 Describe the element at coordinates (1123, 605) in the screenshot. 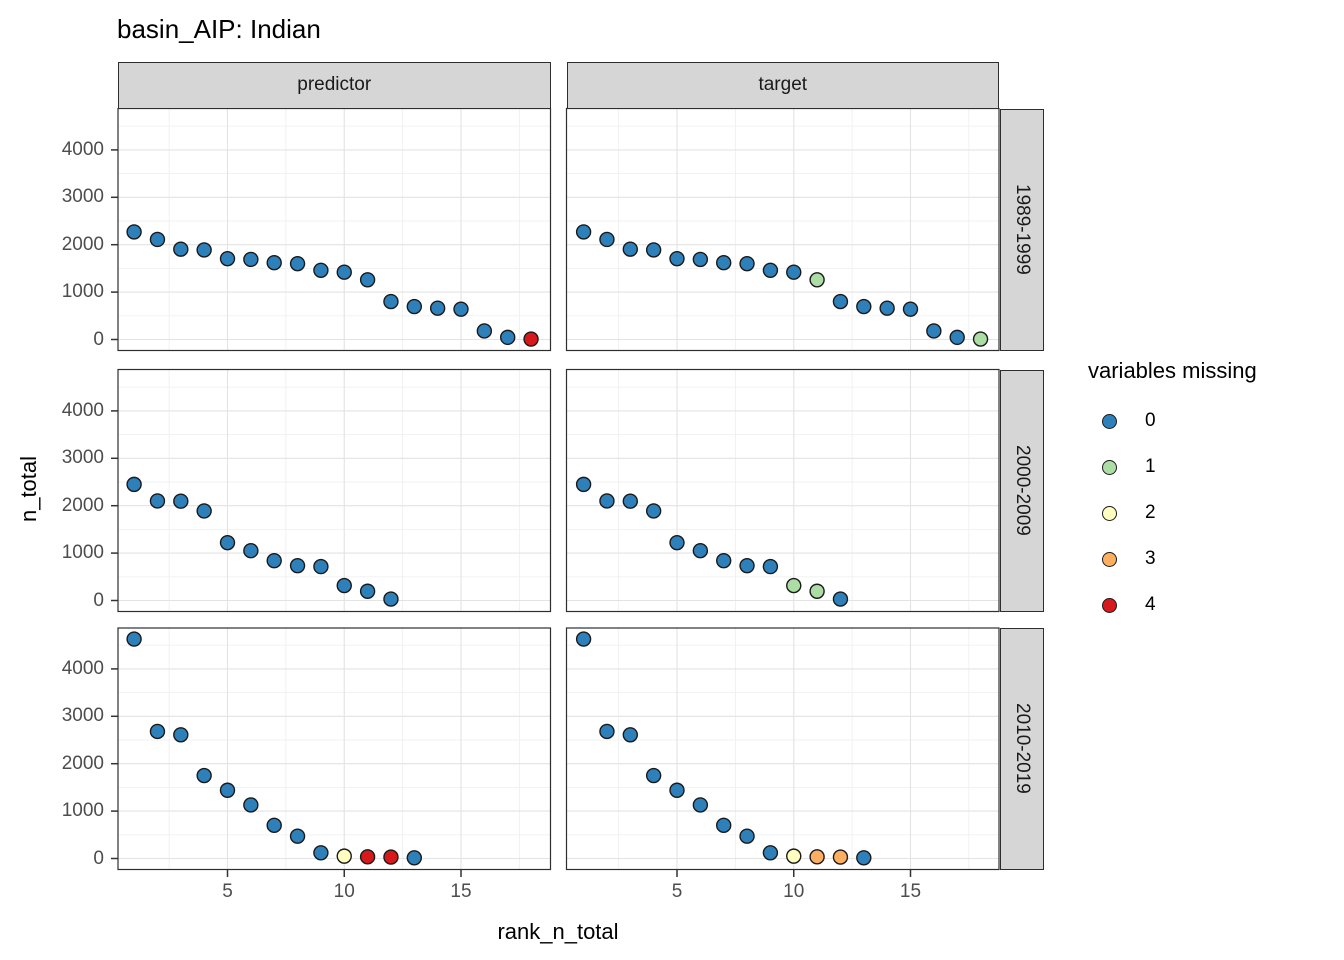

I see `legend-item-4: 4` at that location.